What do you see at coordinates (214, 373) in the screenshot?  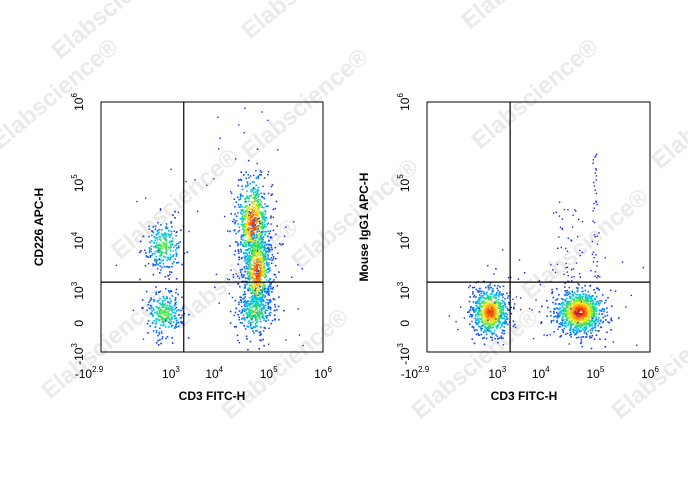 I see `x-tick-label: 104` at bounding box center [214, 373].